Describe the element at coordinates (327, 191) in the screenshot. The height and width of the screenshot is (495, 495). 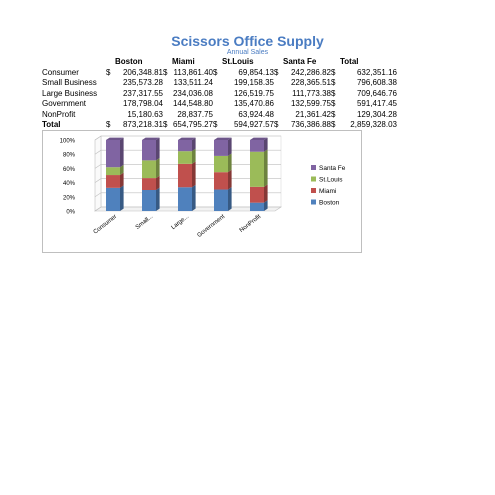
I see `legend-label: Miami` at that location.